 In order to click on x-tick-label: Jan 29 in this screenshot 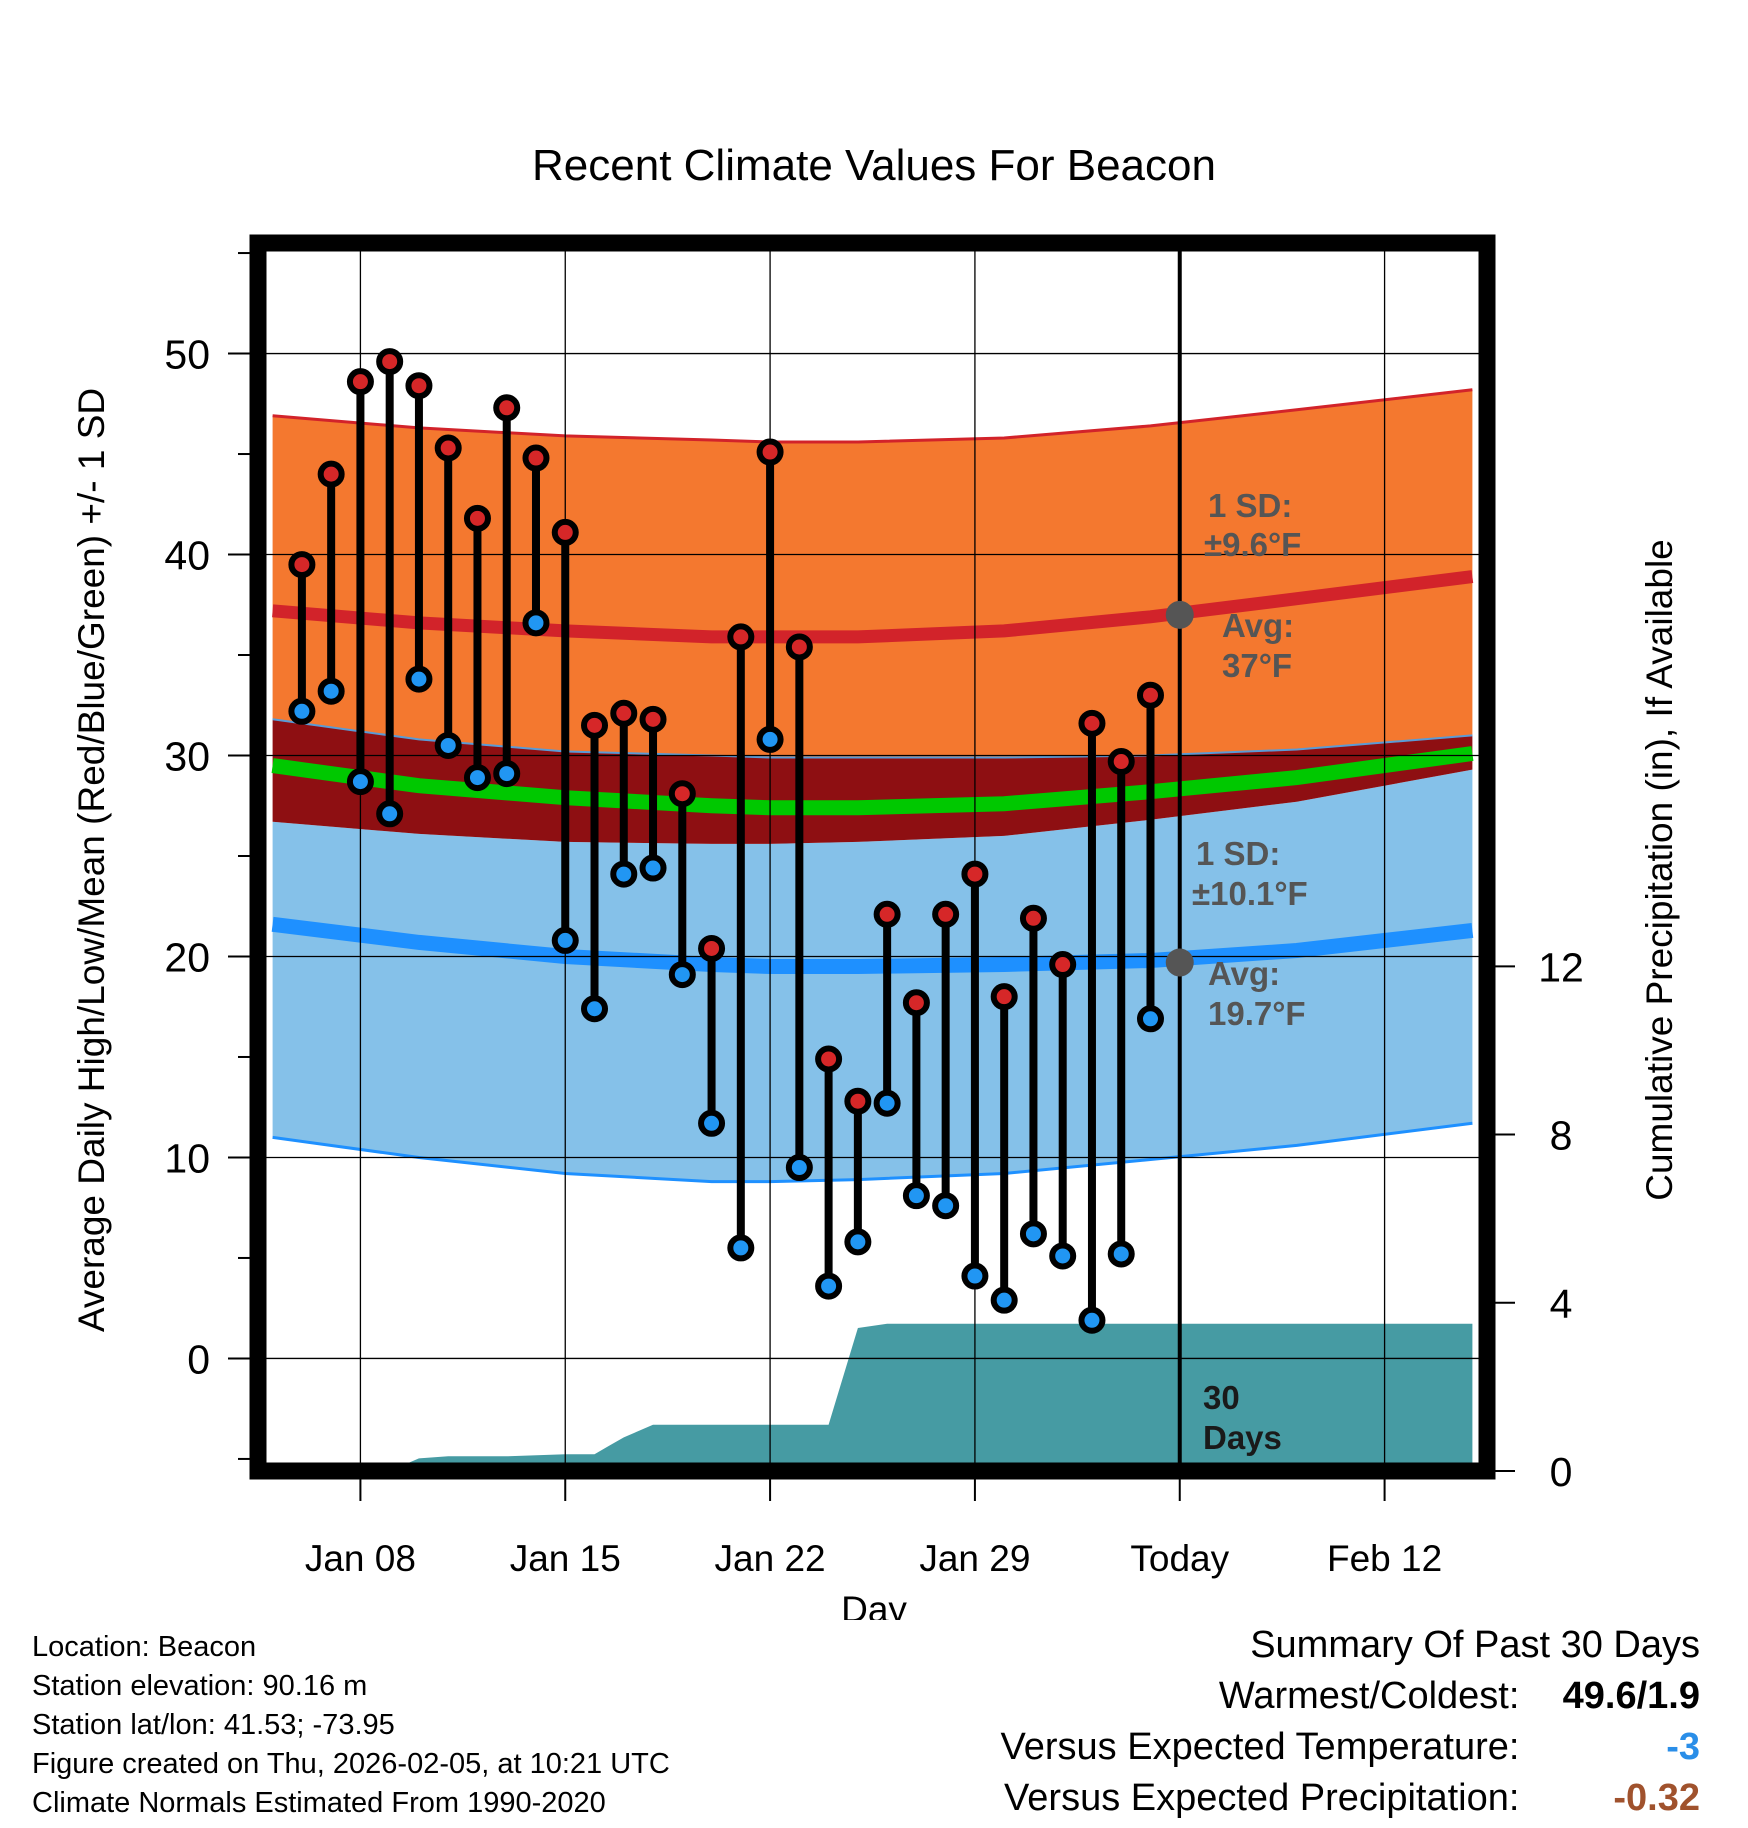, I will do `click(974, 1558)`.